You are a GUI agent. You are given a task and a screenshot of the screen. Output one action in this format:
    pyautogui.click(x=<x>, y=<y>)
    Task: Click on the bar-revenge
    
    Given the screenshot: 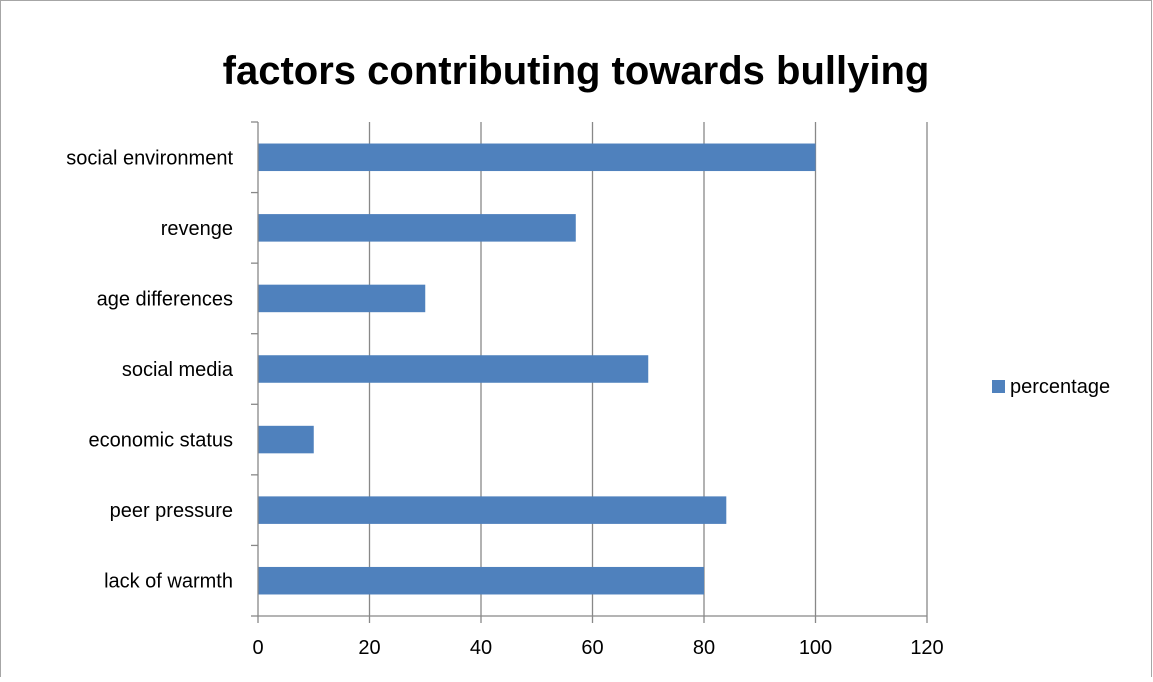 What is the action you would take?
    pyautogui.click(x=417, y=228)
    